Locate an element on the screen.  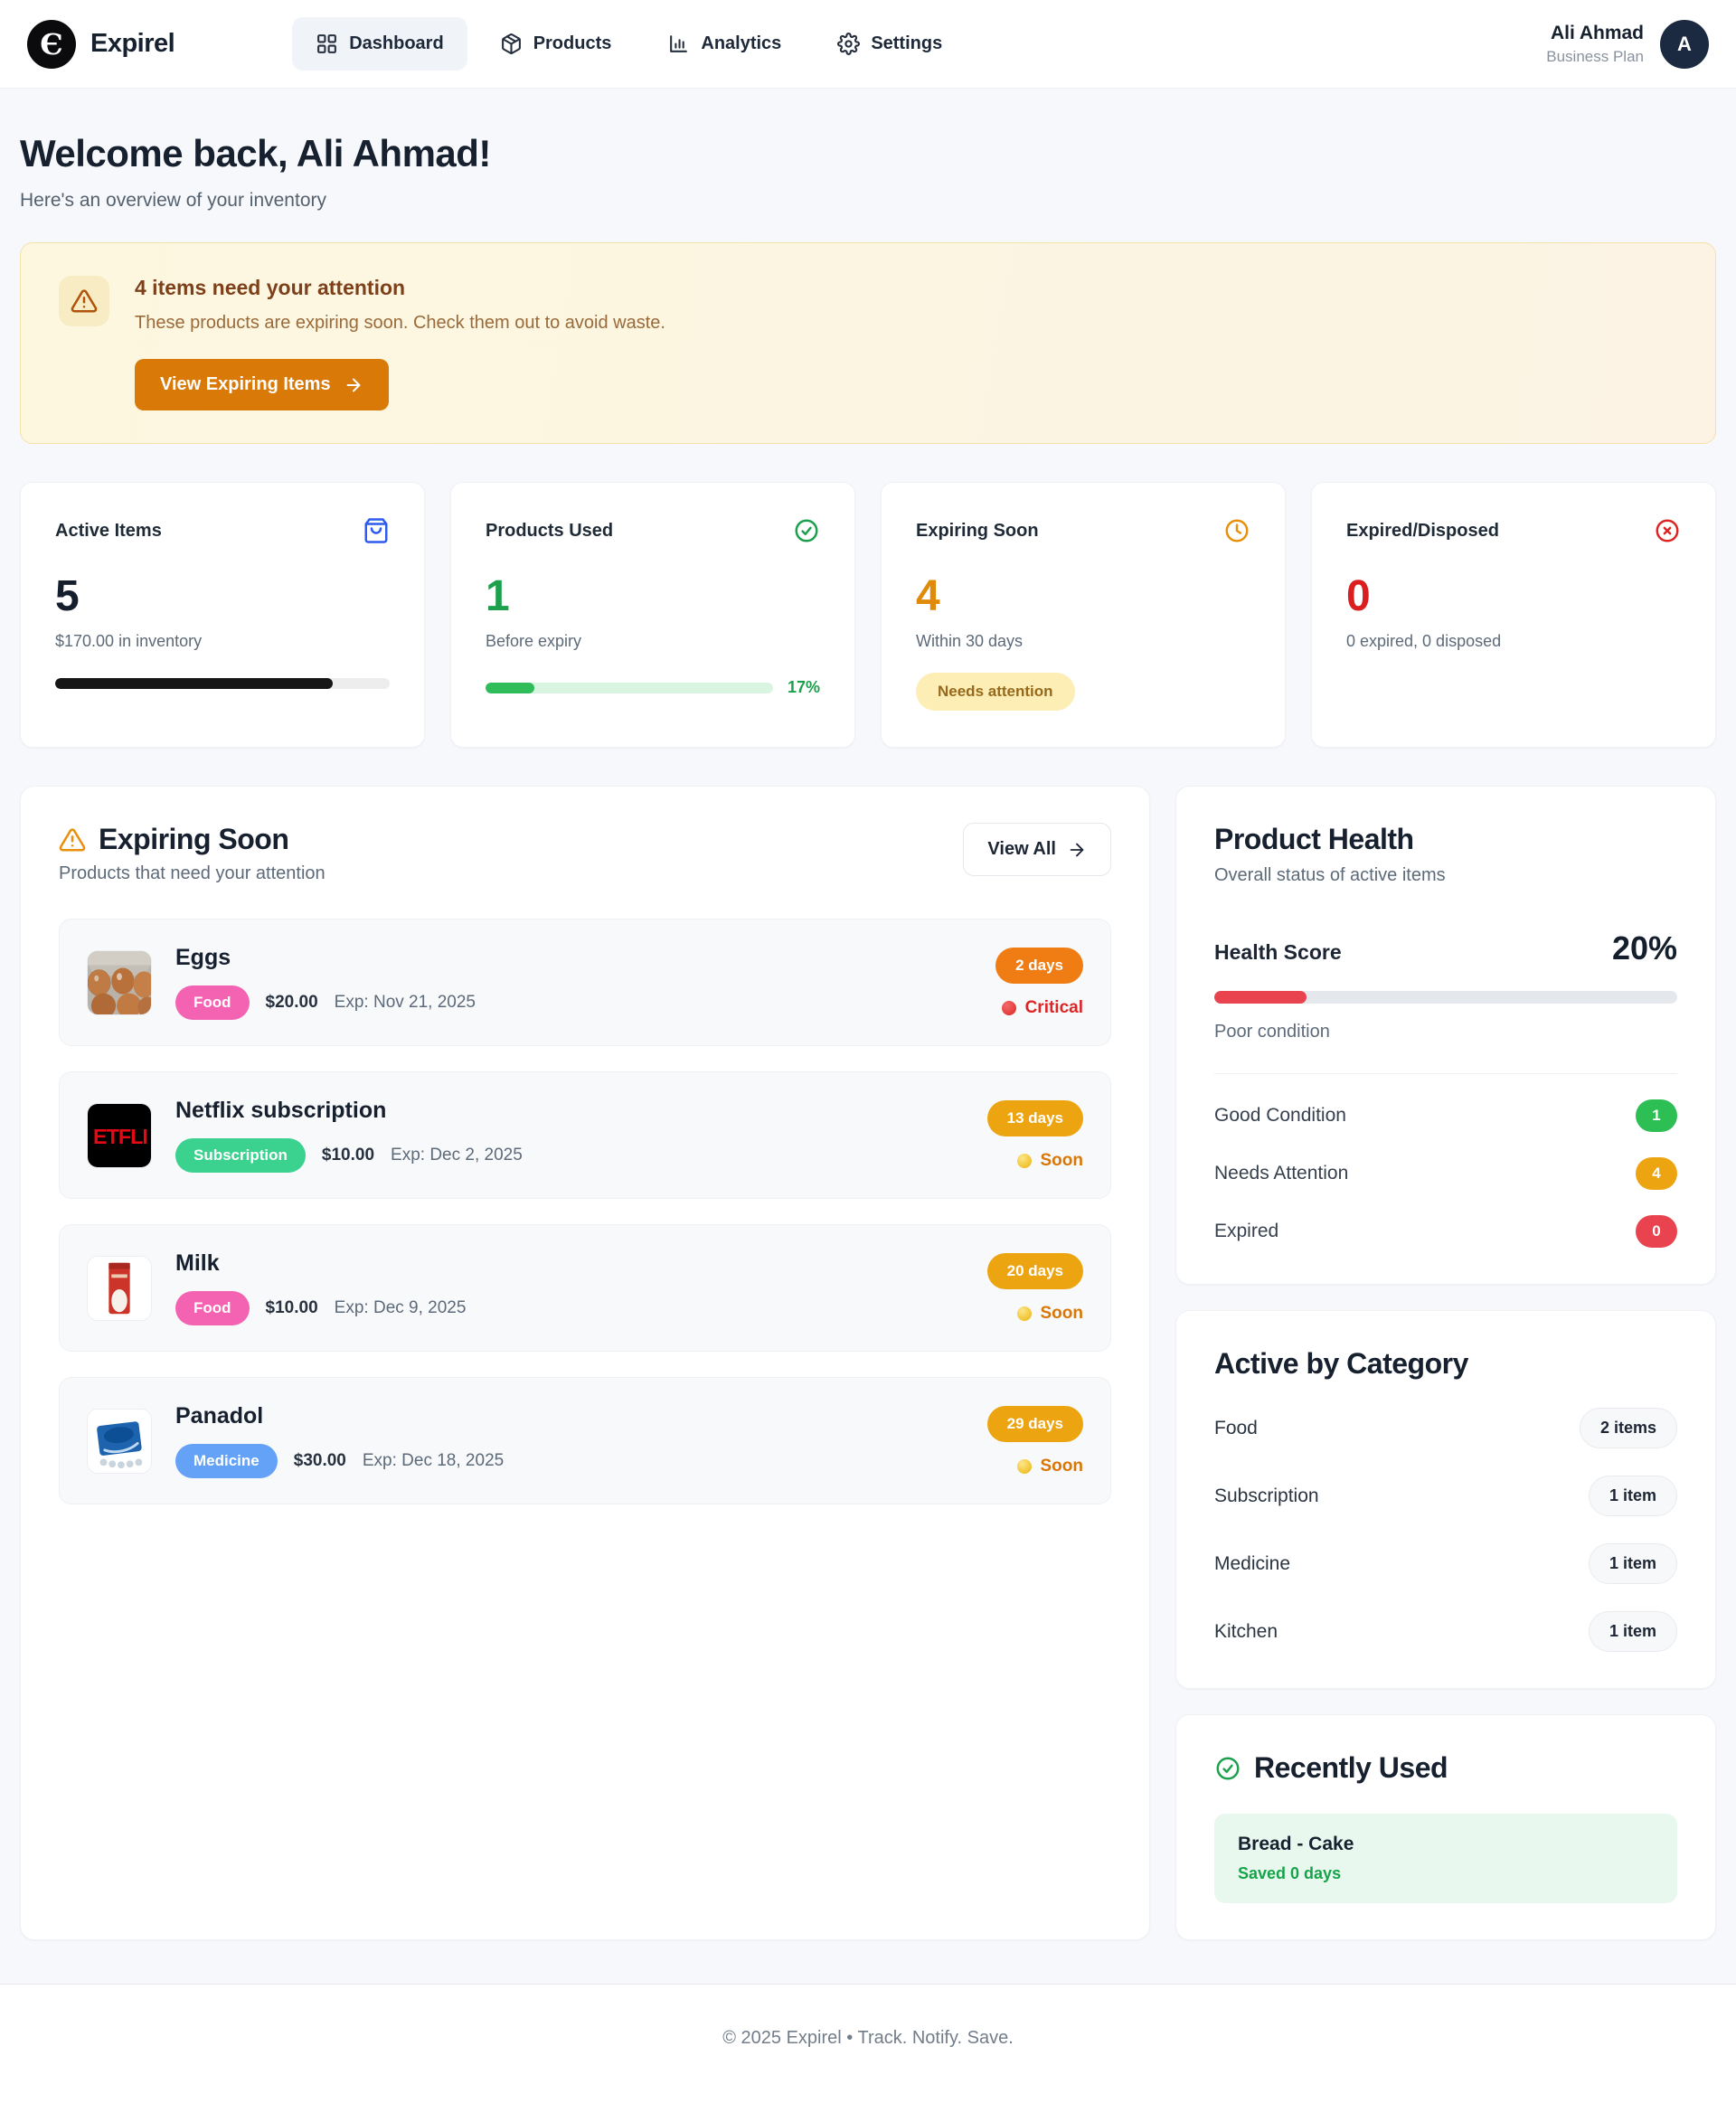
view-all-button: View All is located at coordinates (1037, 849).